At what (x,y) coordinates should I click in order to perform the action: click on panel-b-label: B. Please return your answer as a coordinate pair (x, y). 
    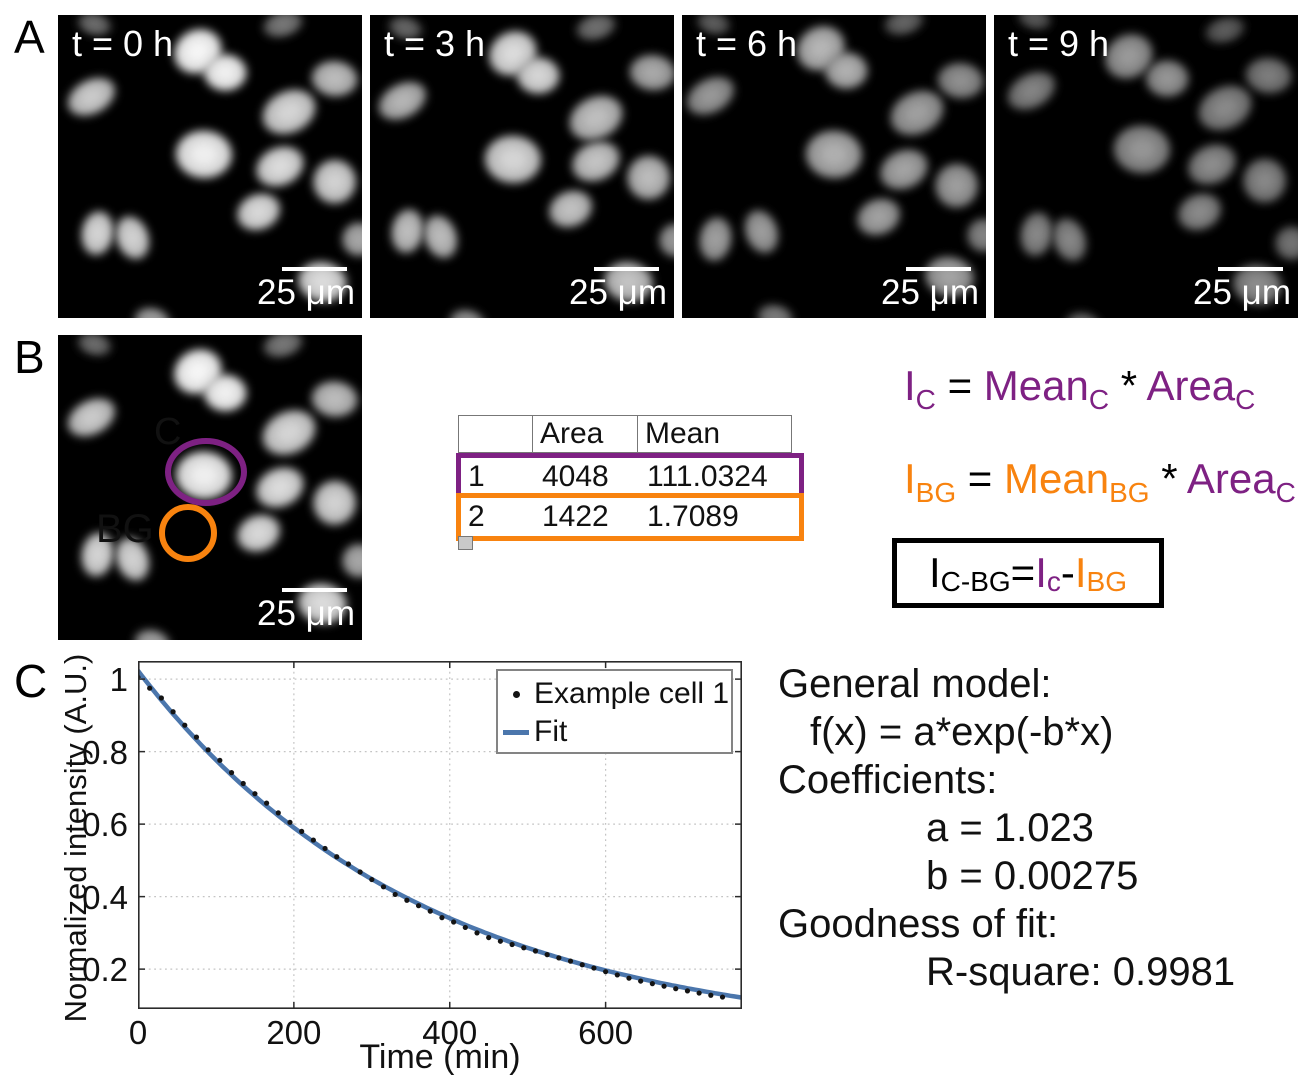
    Looking at the image, I should click on (29, 357).